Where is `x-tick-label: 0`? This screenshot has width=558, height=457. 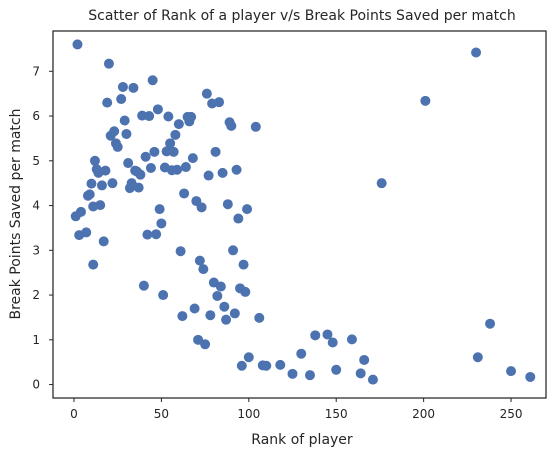
x-tick-label: 0 is located at coordinates (74, 414).